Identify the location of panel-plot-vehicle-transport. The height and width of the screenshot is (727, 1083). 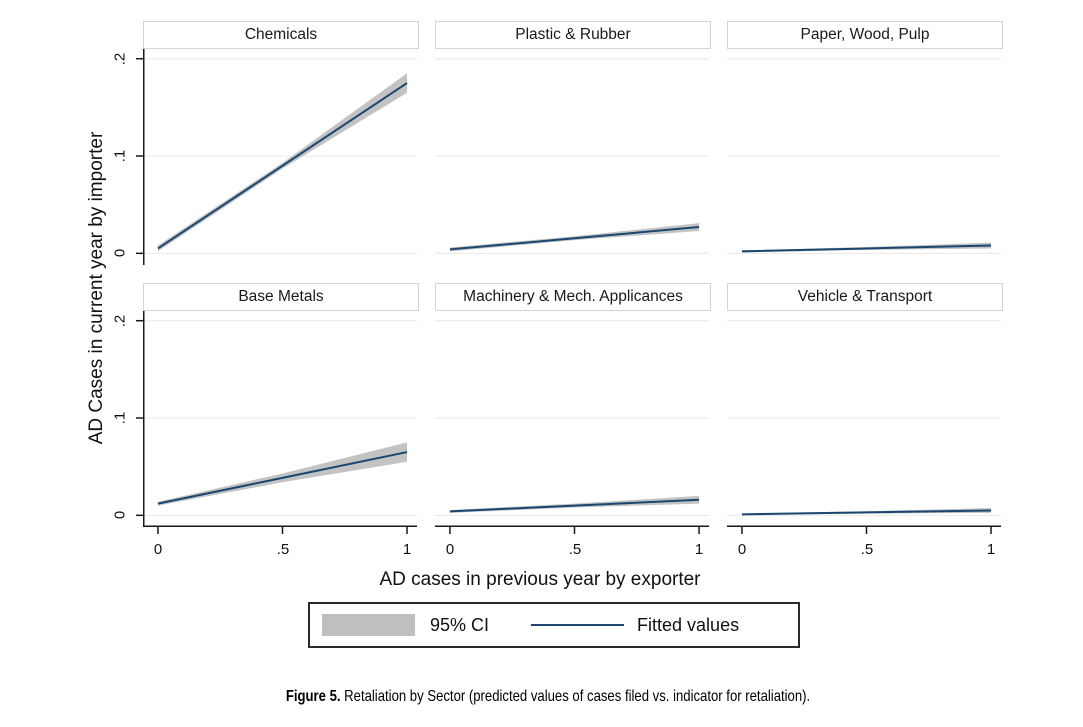
(864, 422).